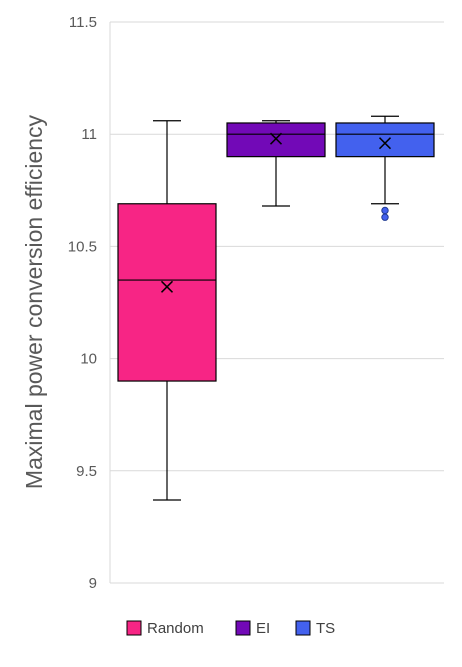 The image size is (462, 667). I want to click on y-tick-label: 11.5, so click(83, 22).